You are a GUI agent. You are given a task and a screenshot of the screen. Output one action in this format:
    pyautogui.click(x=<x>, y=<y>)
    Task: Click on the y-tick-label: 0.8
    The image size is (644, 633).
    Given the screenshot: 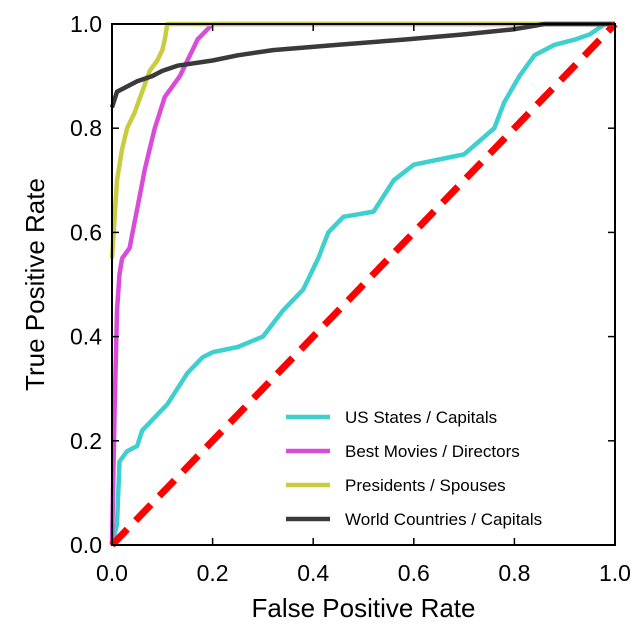 What is the action you would take?
    pyautogui.click(x=86, y=128)
    